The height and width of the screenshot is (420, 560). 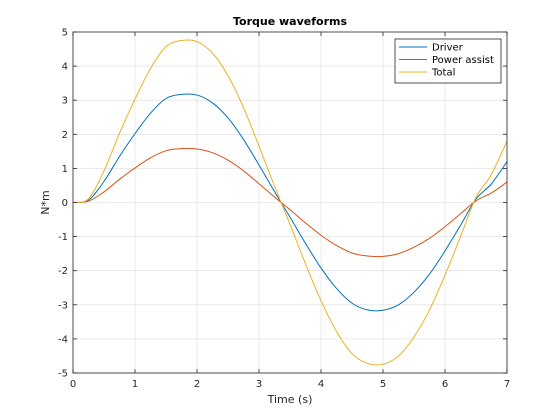 What do you see at coordinates (443, 73) in the screenshot?
I see `legend-label-total: Total` at bounding box center [443, 73].